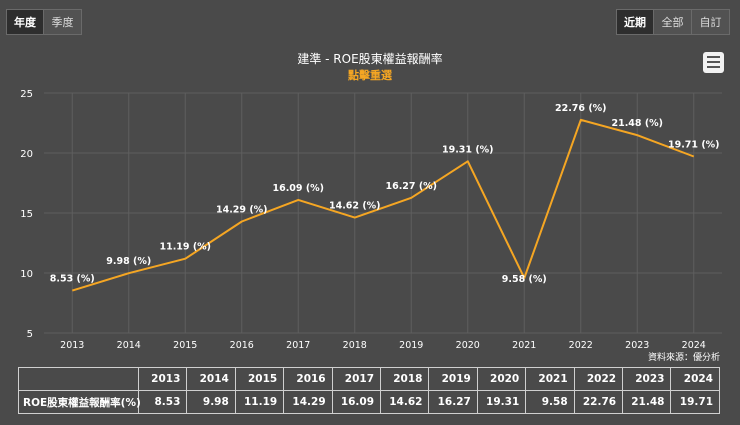 This screenshot has height=425, width=740. Describe the element at coordinates (259, 402) in the screenshot. I see `table-value-cell: 11.19` at that location.